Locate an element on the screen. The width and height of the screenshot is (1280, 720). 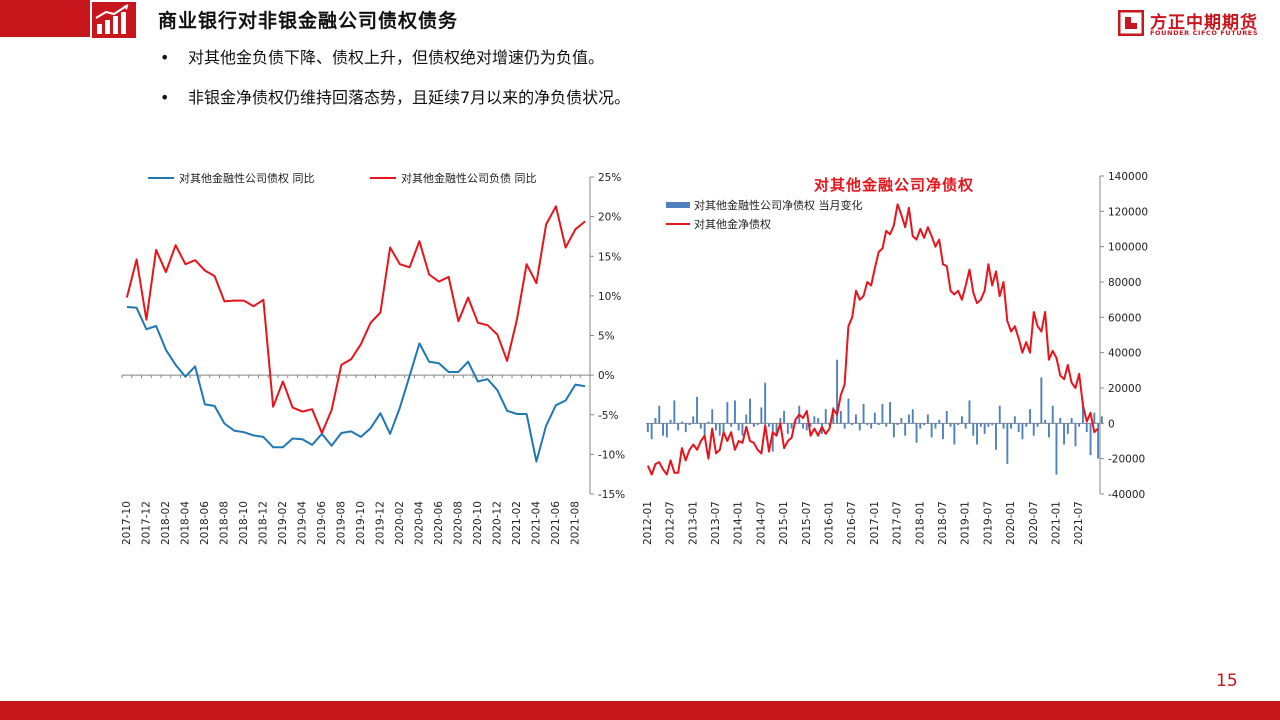
company-logo: 方正中期期货 FOUNDER CIFCO FUTURES is located at coordinates (1188, 24).